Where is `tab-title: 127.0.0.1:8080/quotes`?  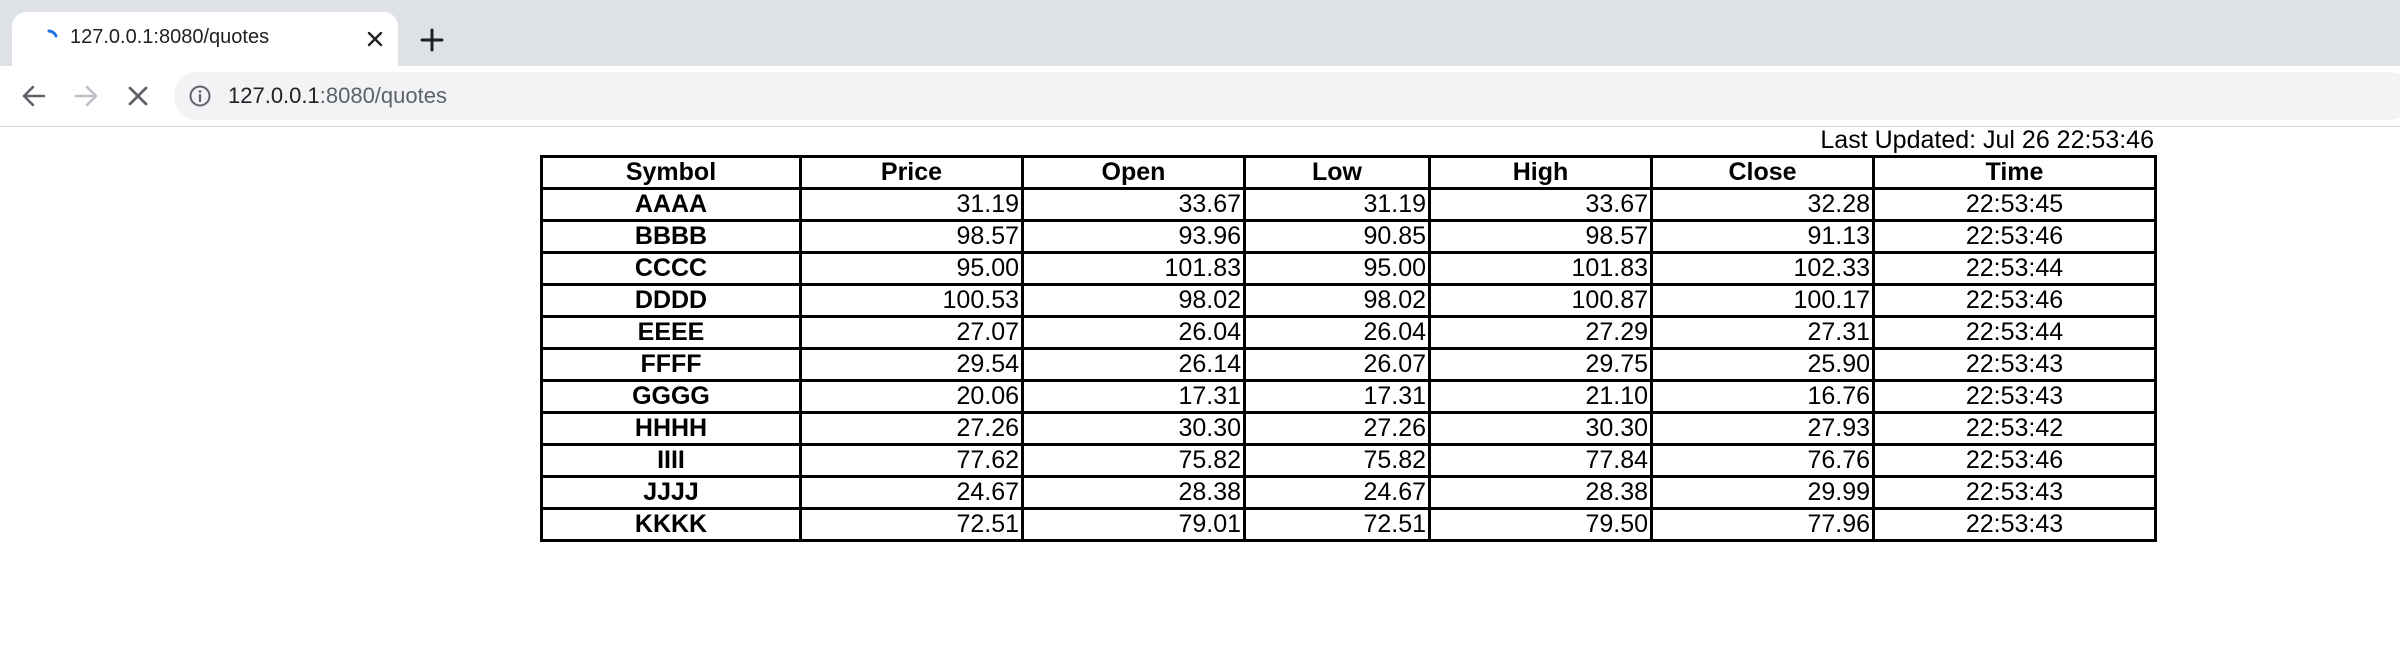
tab-title: 127.0.0.1:8080/quotes is located at coordinates (170, 37).